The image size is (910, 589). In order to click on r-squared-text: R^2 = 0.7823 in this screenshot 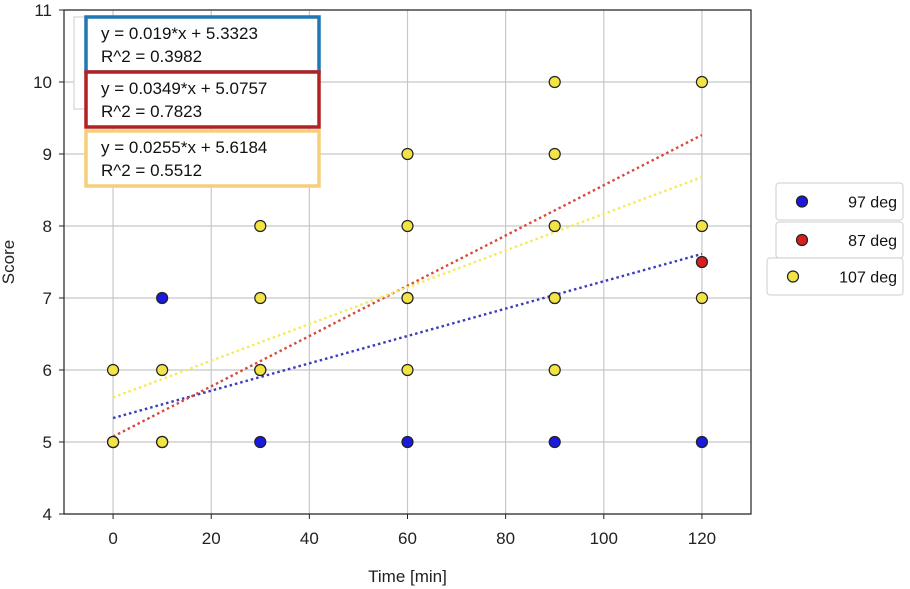, I will do `click(151, 111)`.